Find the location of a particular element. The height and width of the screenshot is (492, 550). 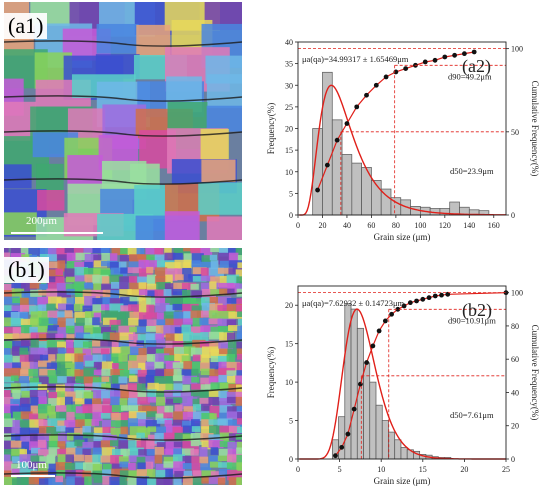

y-tick-label: 40 is located at coordinates (289, 42).